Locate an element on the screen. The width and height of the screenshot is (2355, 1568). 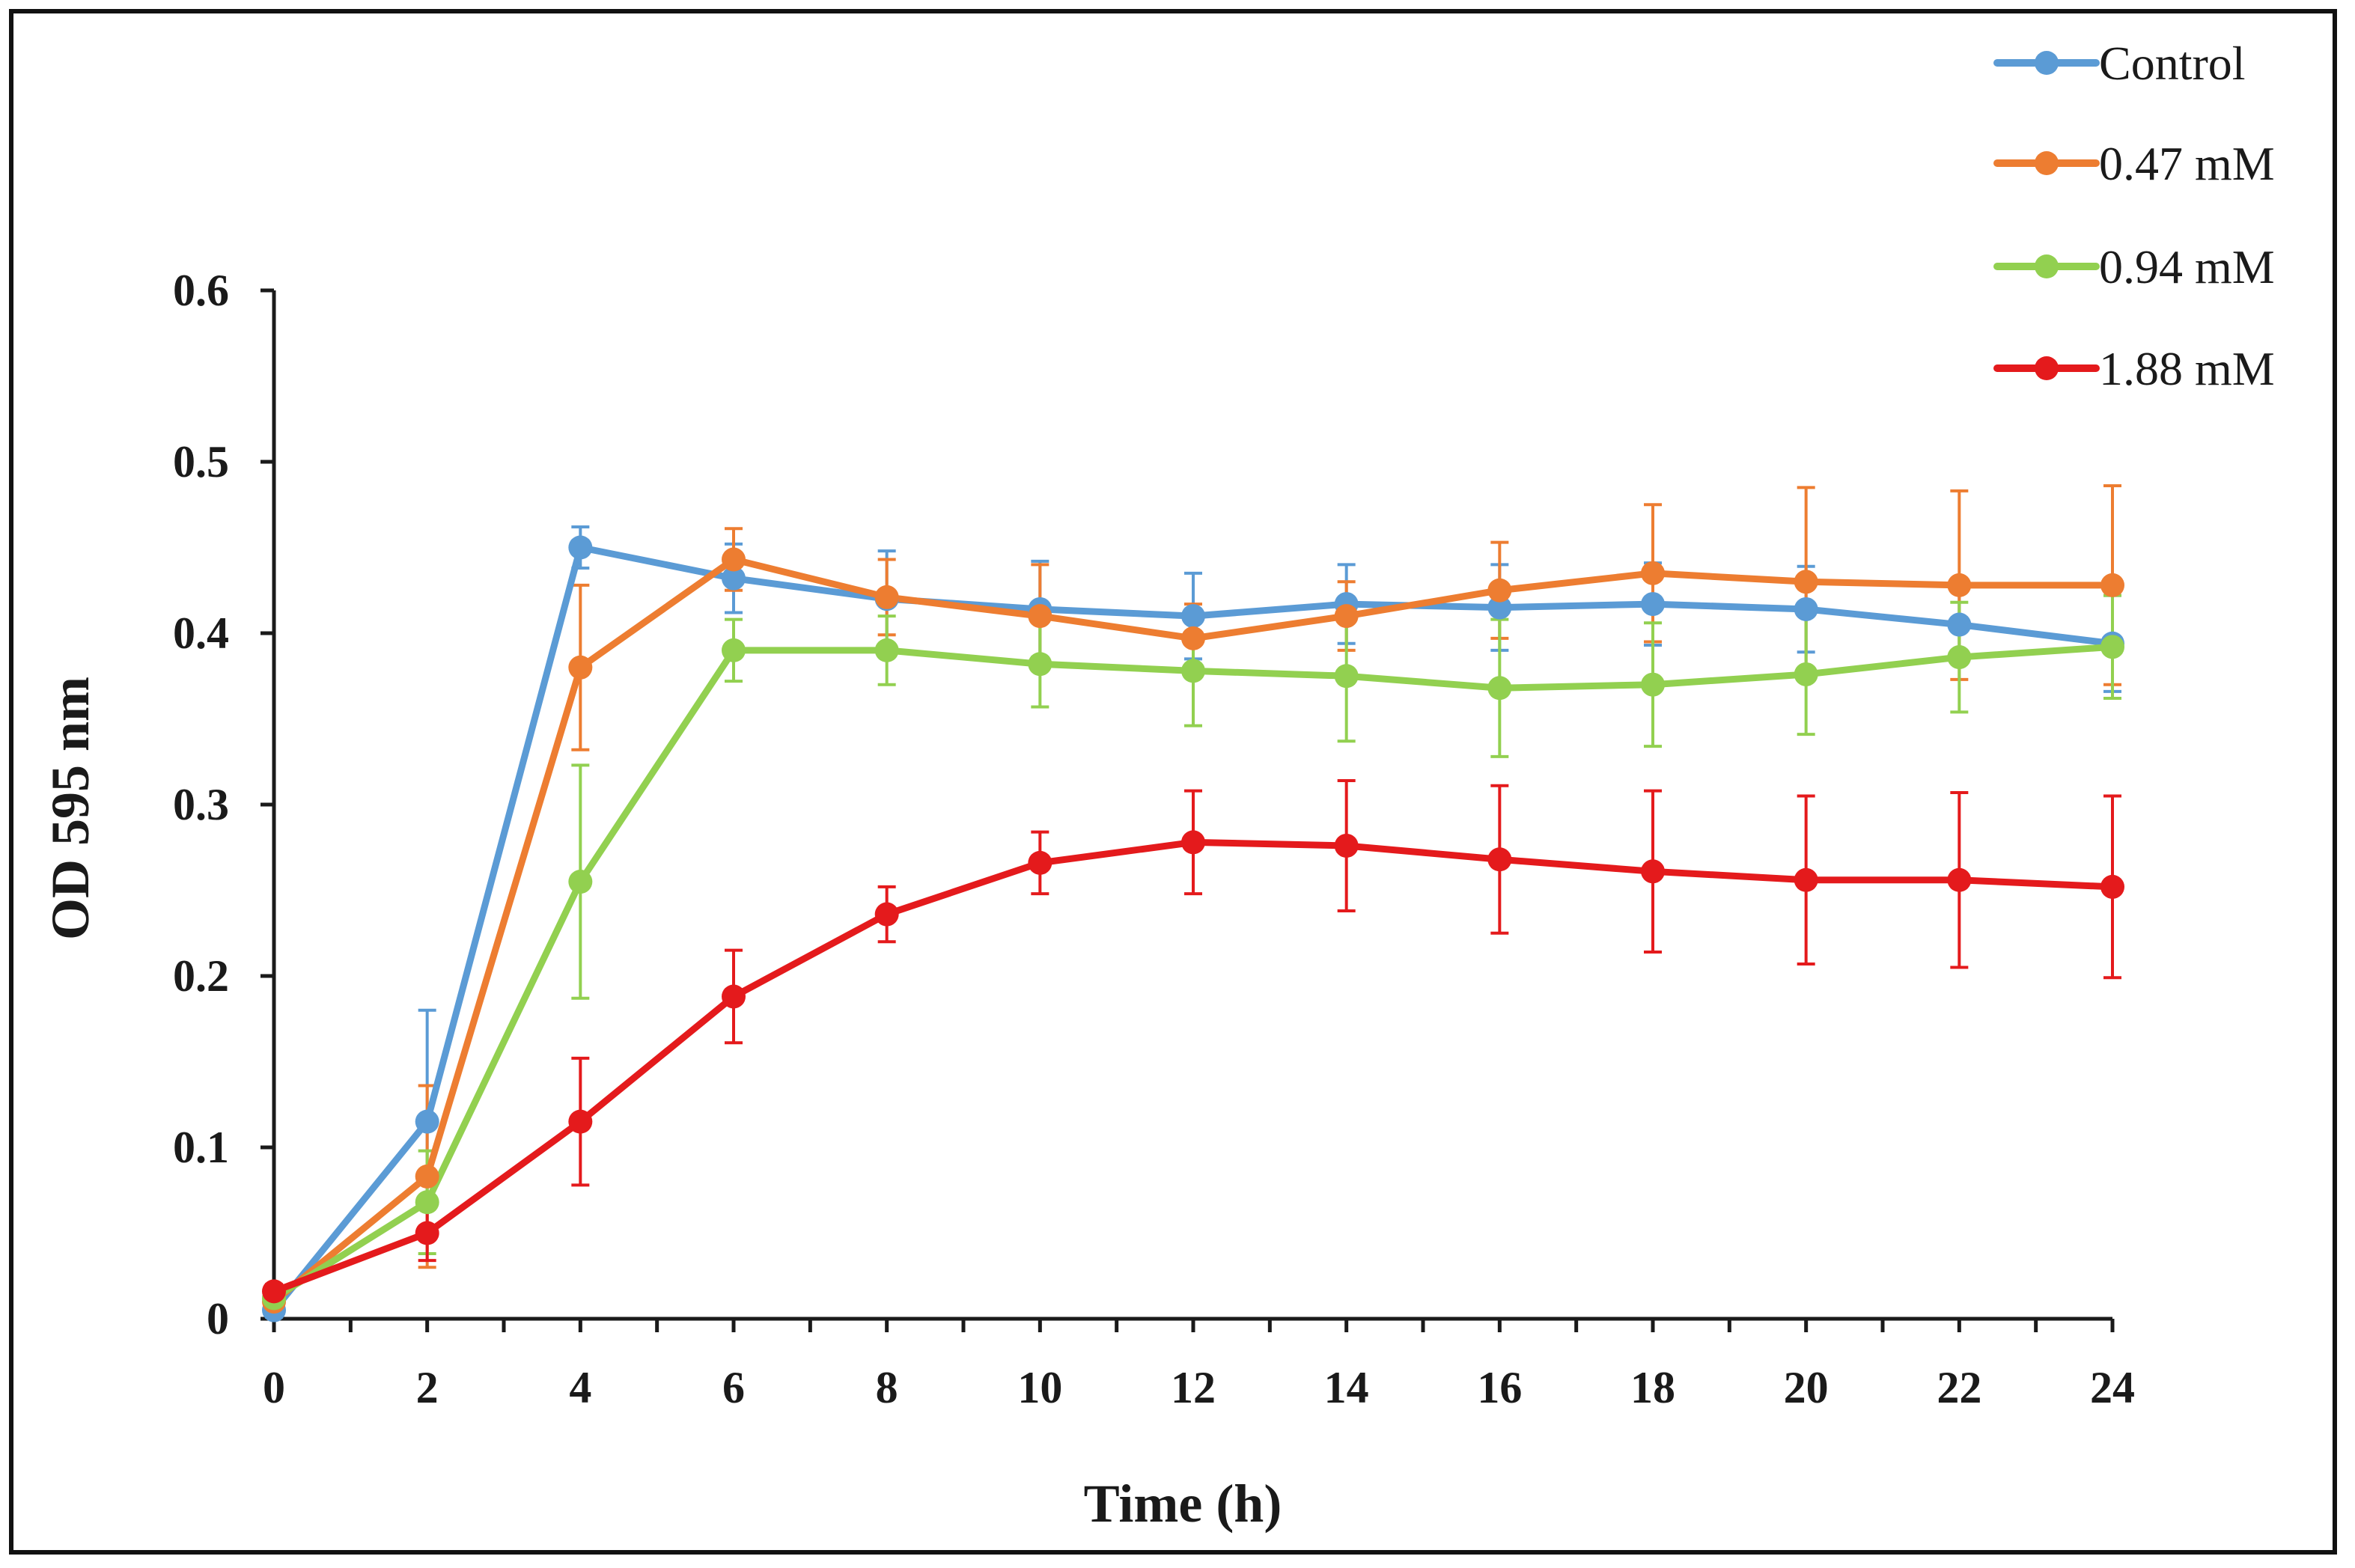
legend-marker-0-47-mm is located at coordinates (2047, 163).